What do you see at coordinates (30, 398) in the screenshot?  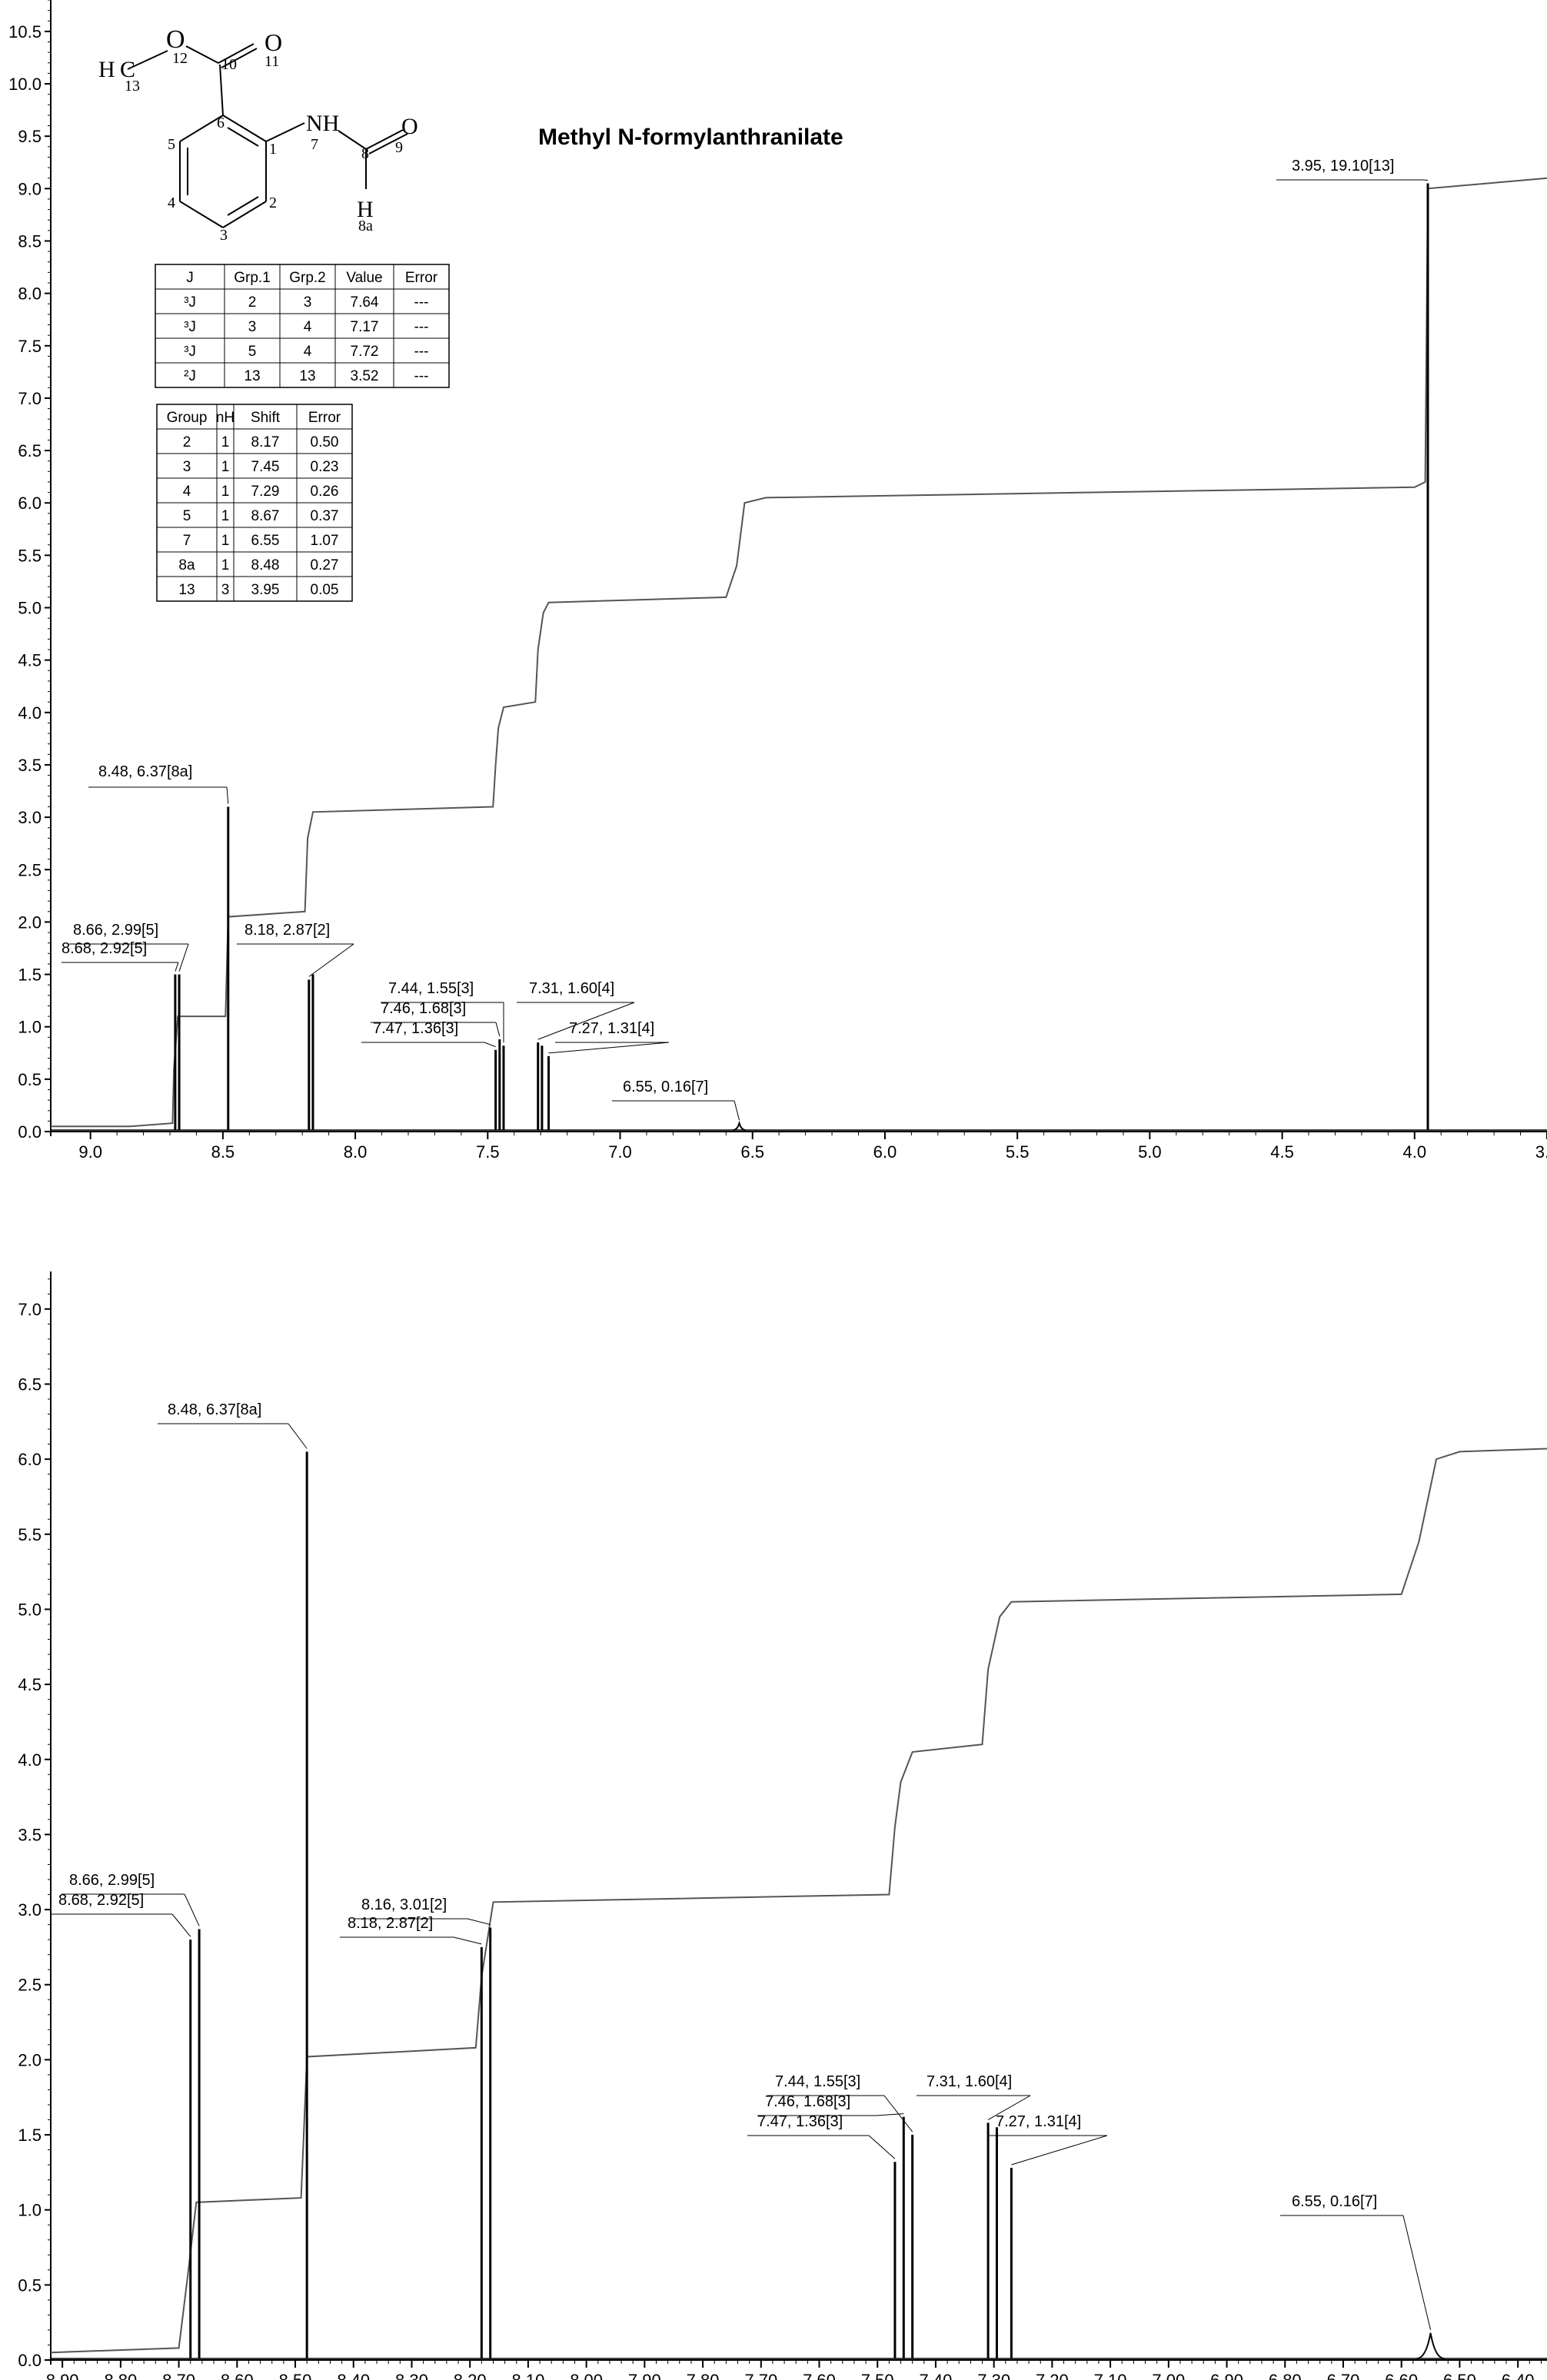 I see `y-tick-label: 7.0` at bounding box center [30, 398].